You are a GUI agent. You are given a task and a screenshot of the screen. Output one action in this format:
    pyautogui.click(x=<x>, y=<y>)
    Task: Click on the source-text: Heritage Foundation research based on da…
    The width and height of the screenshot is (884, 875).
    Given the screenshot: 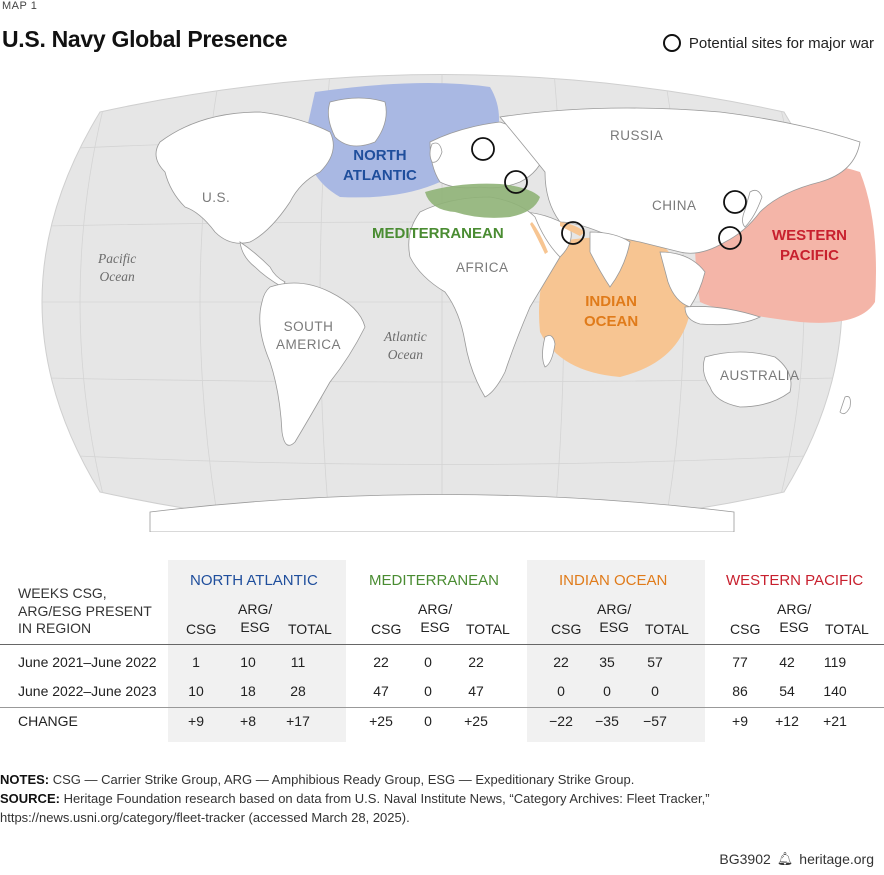 What is the action you would take?
    pyautogui.click(x=384, y=798)
    